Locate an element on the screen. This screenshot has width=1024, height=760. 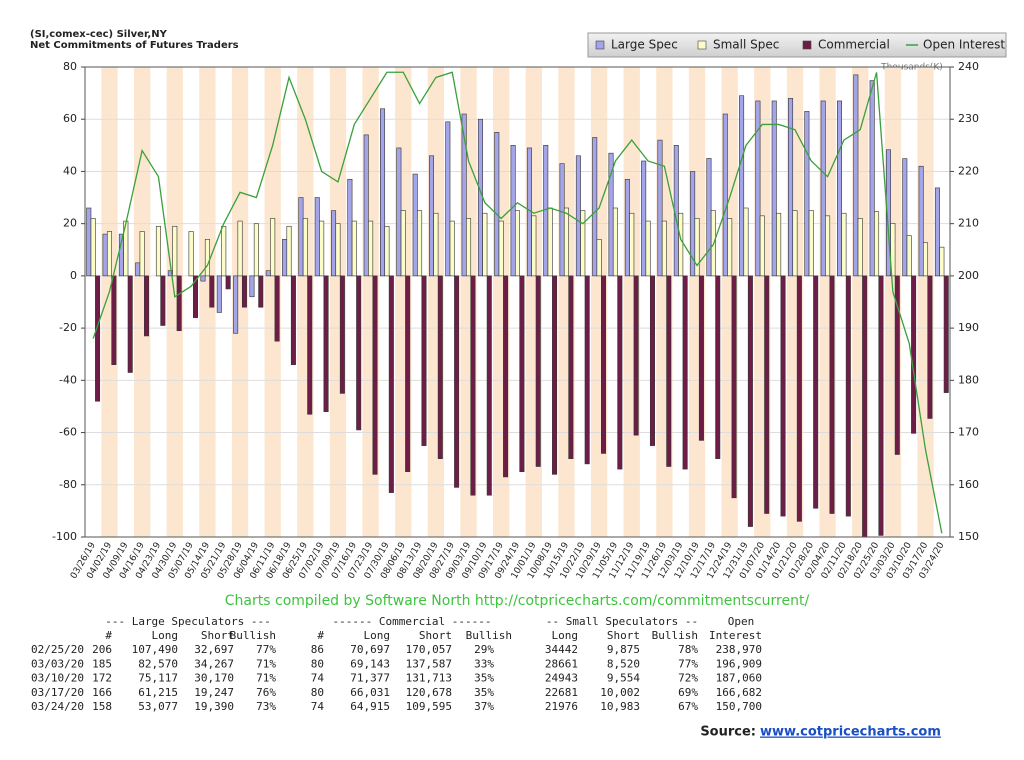
y-tick-label: 80 is located at coordinates (70, 66).